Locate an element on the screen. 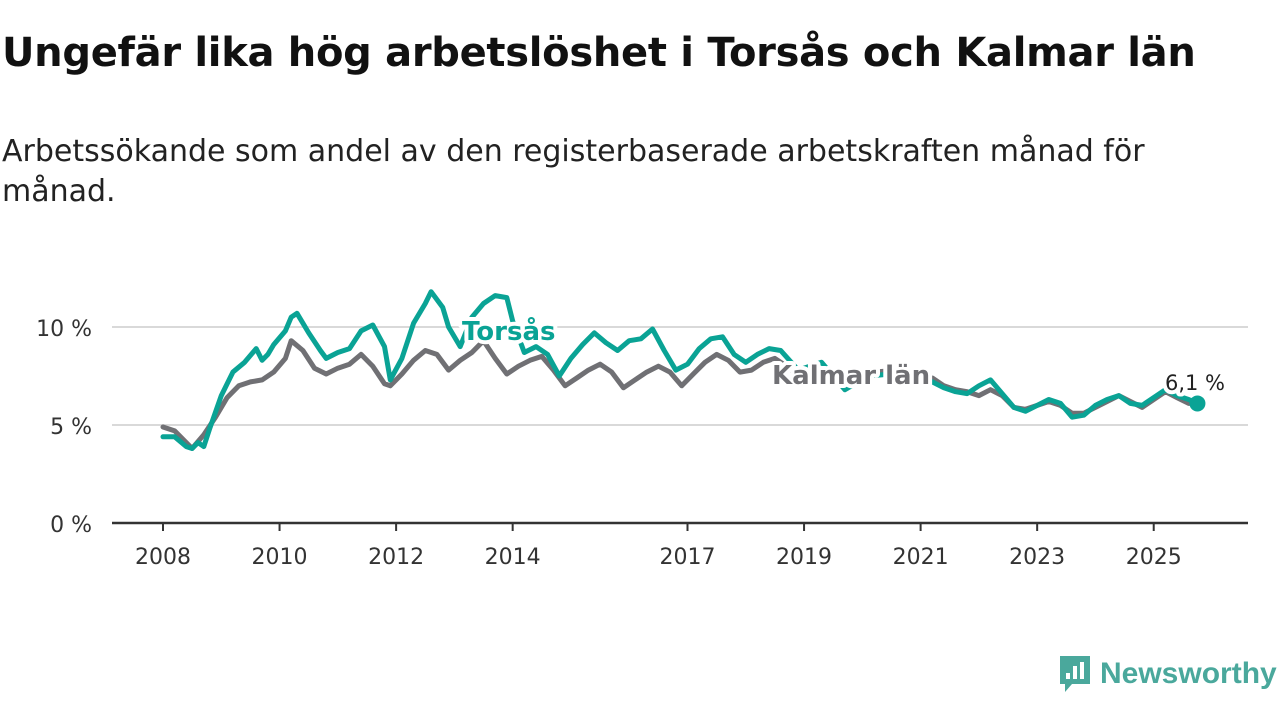 The width and height of the screenshot is (1280, 720). torsas-series-label-halo: Torsås is located at coordinates (508, 331).